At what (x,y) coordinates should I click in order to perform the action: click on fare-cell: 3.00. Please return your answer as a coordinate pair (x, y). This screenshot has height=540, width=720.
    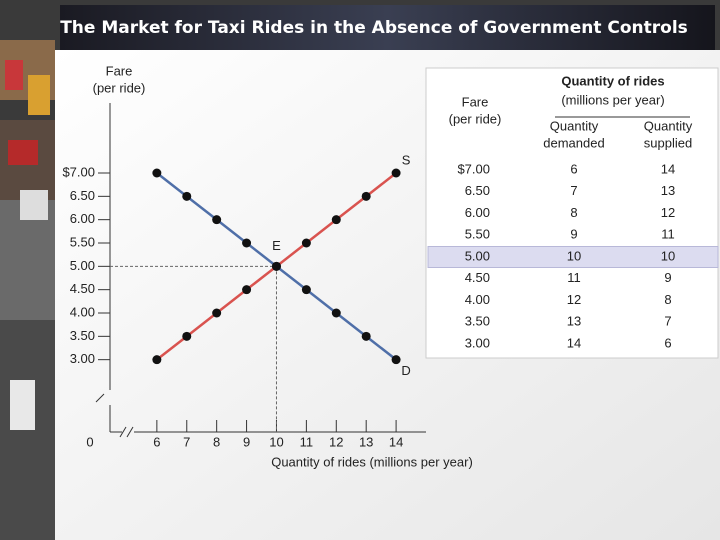
    Looking at the image, I should click on (477, 342).